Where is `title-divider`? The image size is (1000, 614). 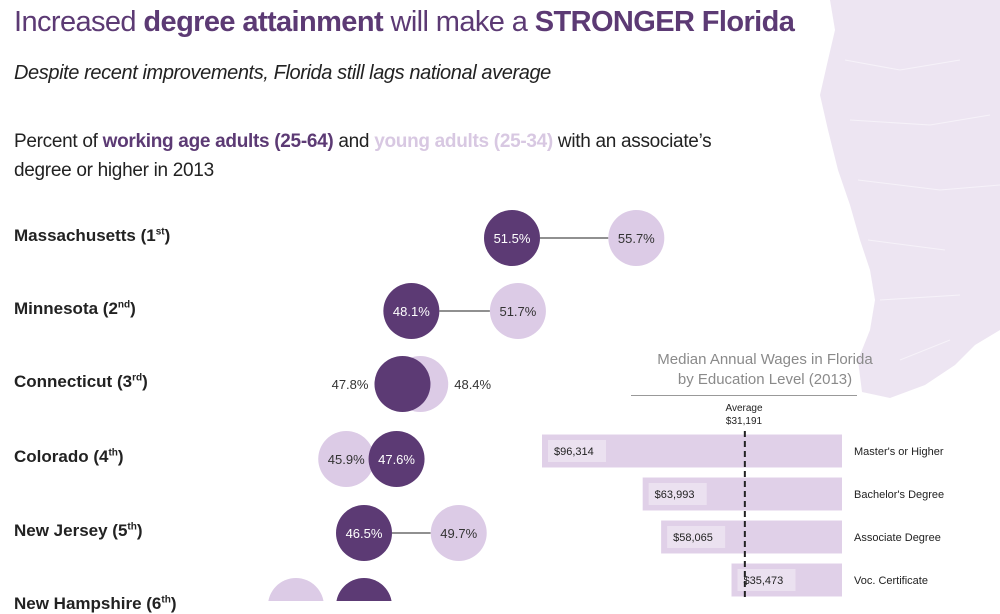 title-divider is located at coordinates (744, 395).